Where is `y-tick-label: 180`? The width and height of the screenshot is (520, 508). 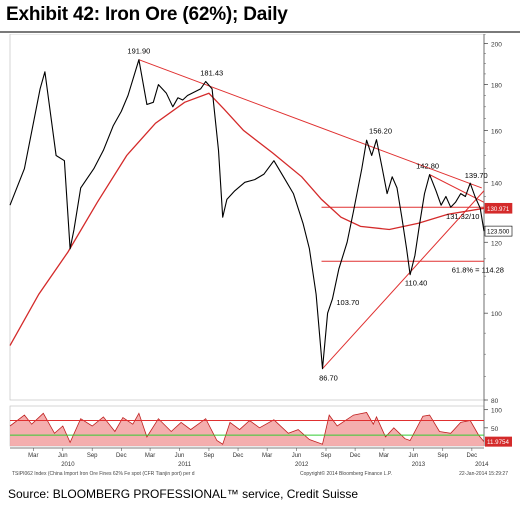
y-tick-label: 180 is located at coordinates (496, 86).